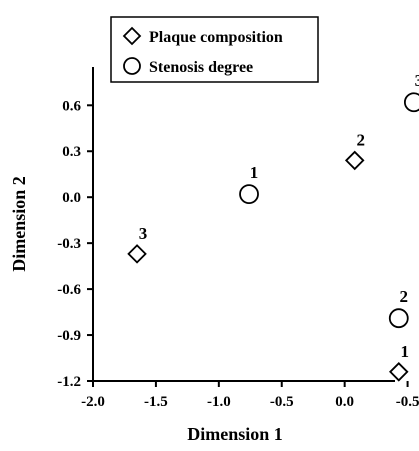 Image resolution: width=419 pixels, height=451 pixels. What do you see at coordinates (360, 139) in the screenshot?
I see `point-label-diamond-2: 2` at bounding box center [360, 139].